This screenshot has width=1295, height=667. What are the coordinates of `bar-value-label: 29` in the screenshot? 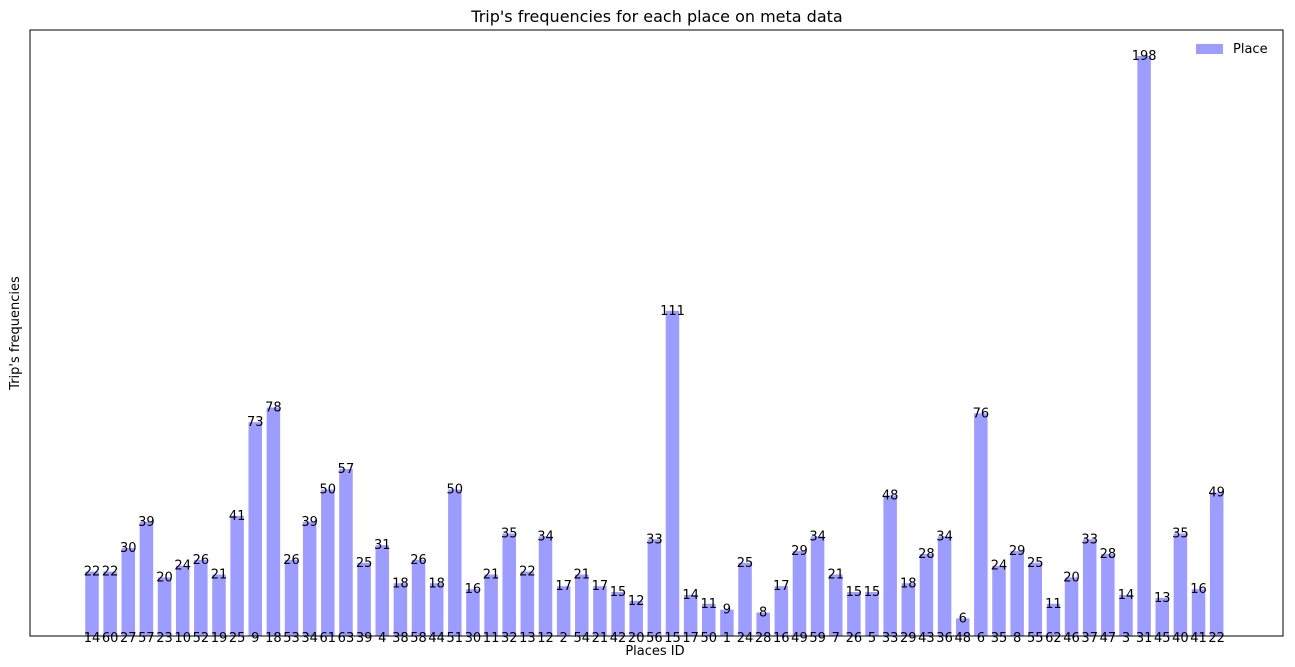 It's located at (799, 551).